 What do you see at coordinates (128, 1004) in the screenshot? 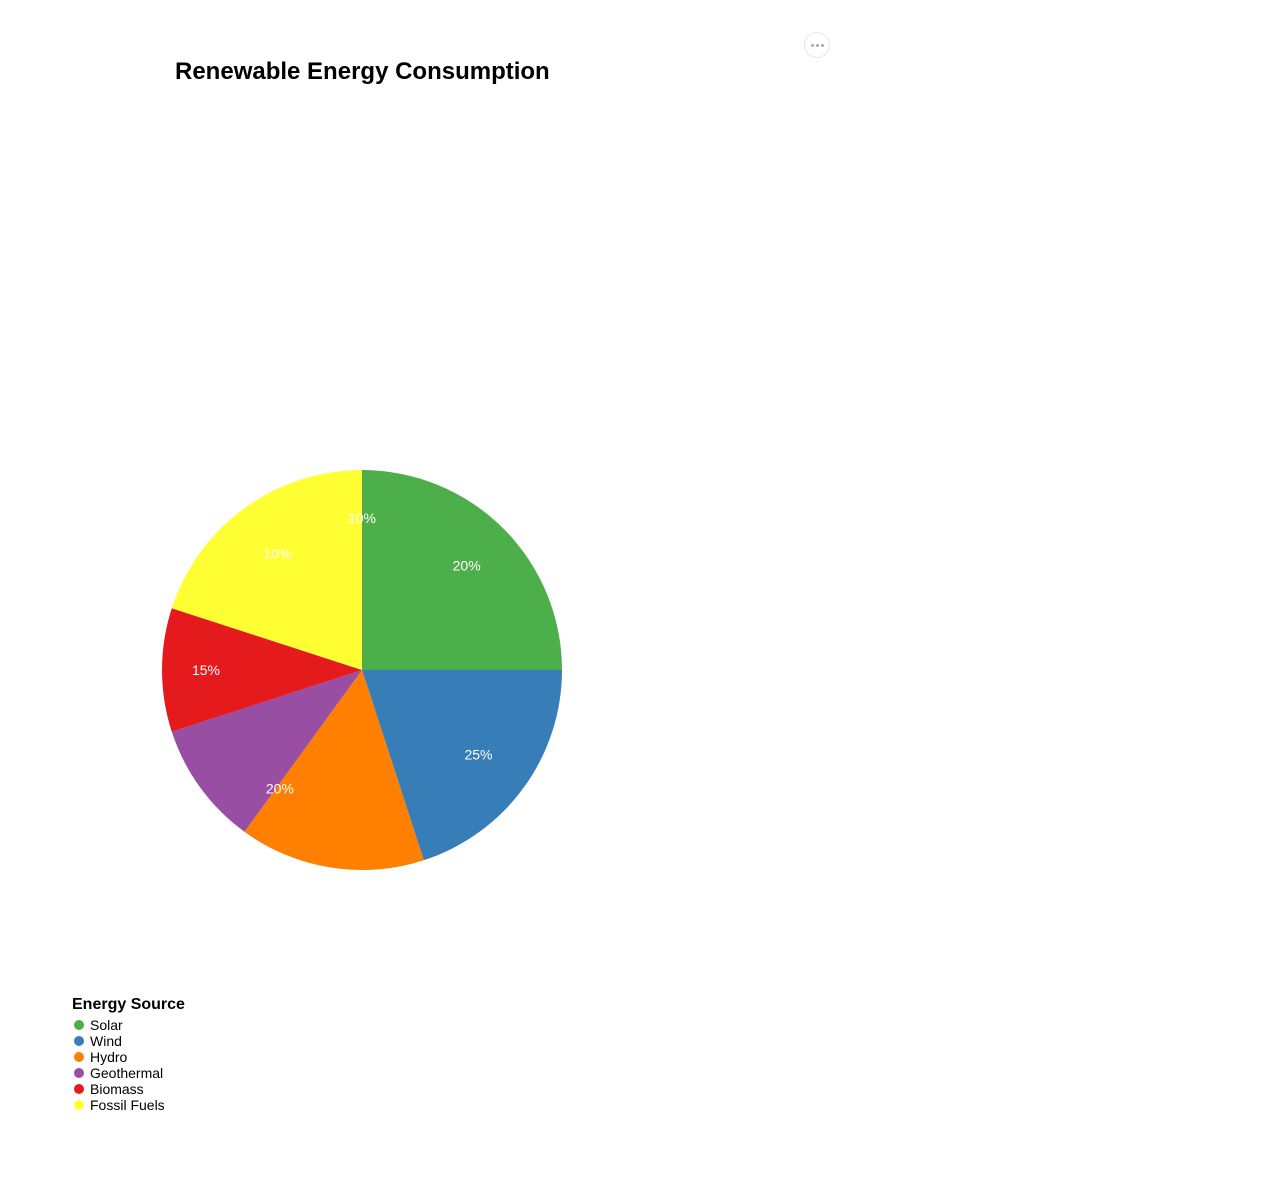
I see `legend-title: Energy Source` at bounding box center [128, 1004].